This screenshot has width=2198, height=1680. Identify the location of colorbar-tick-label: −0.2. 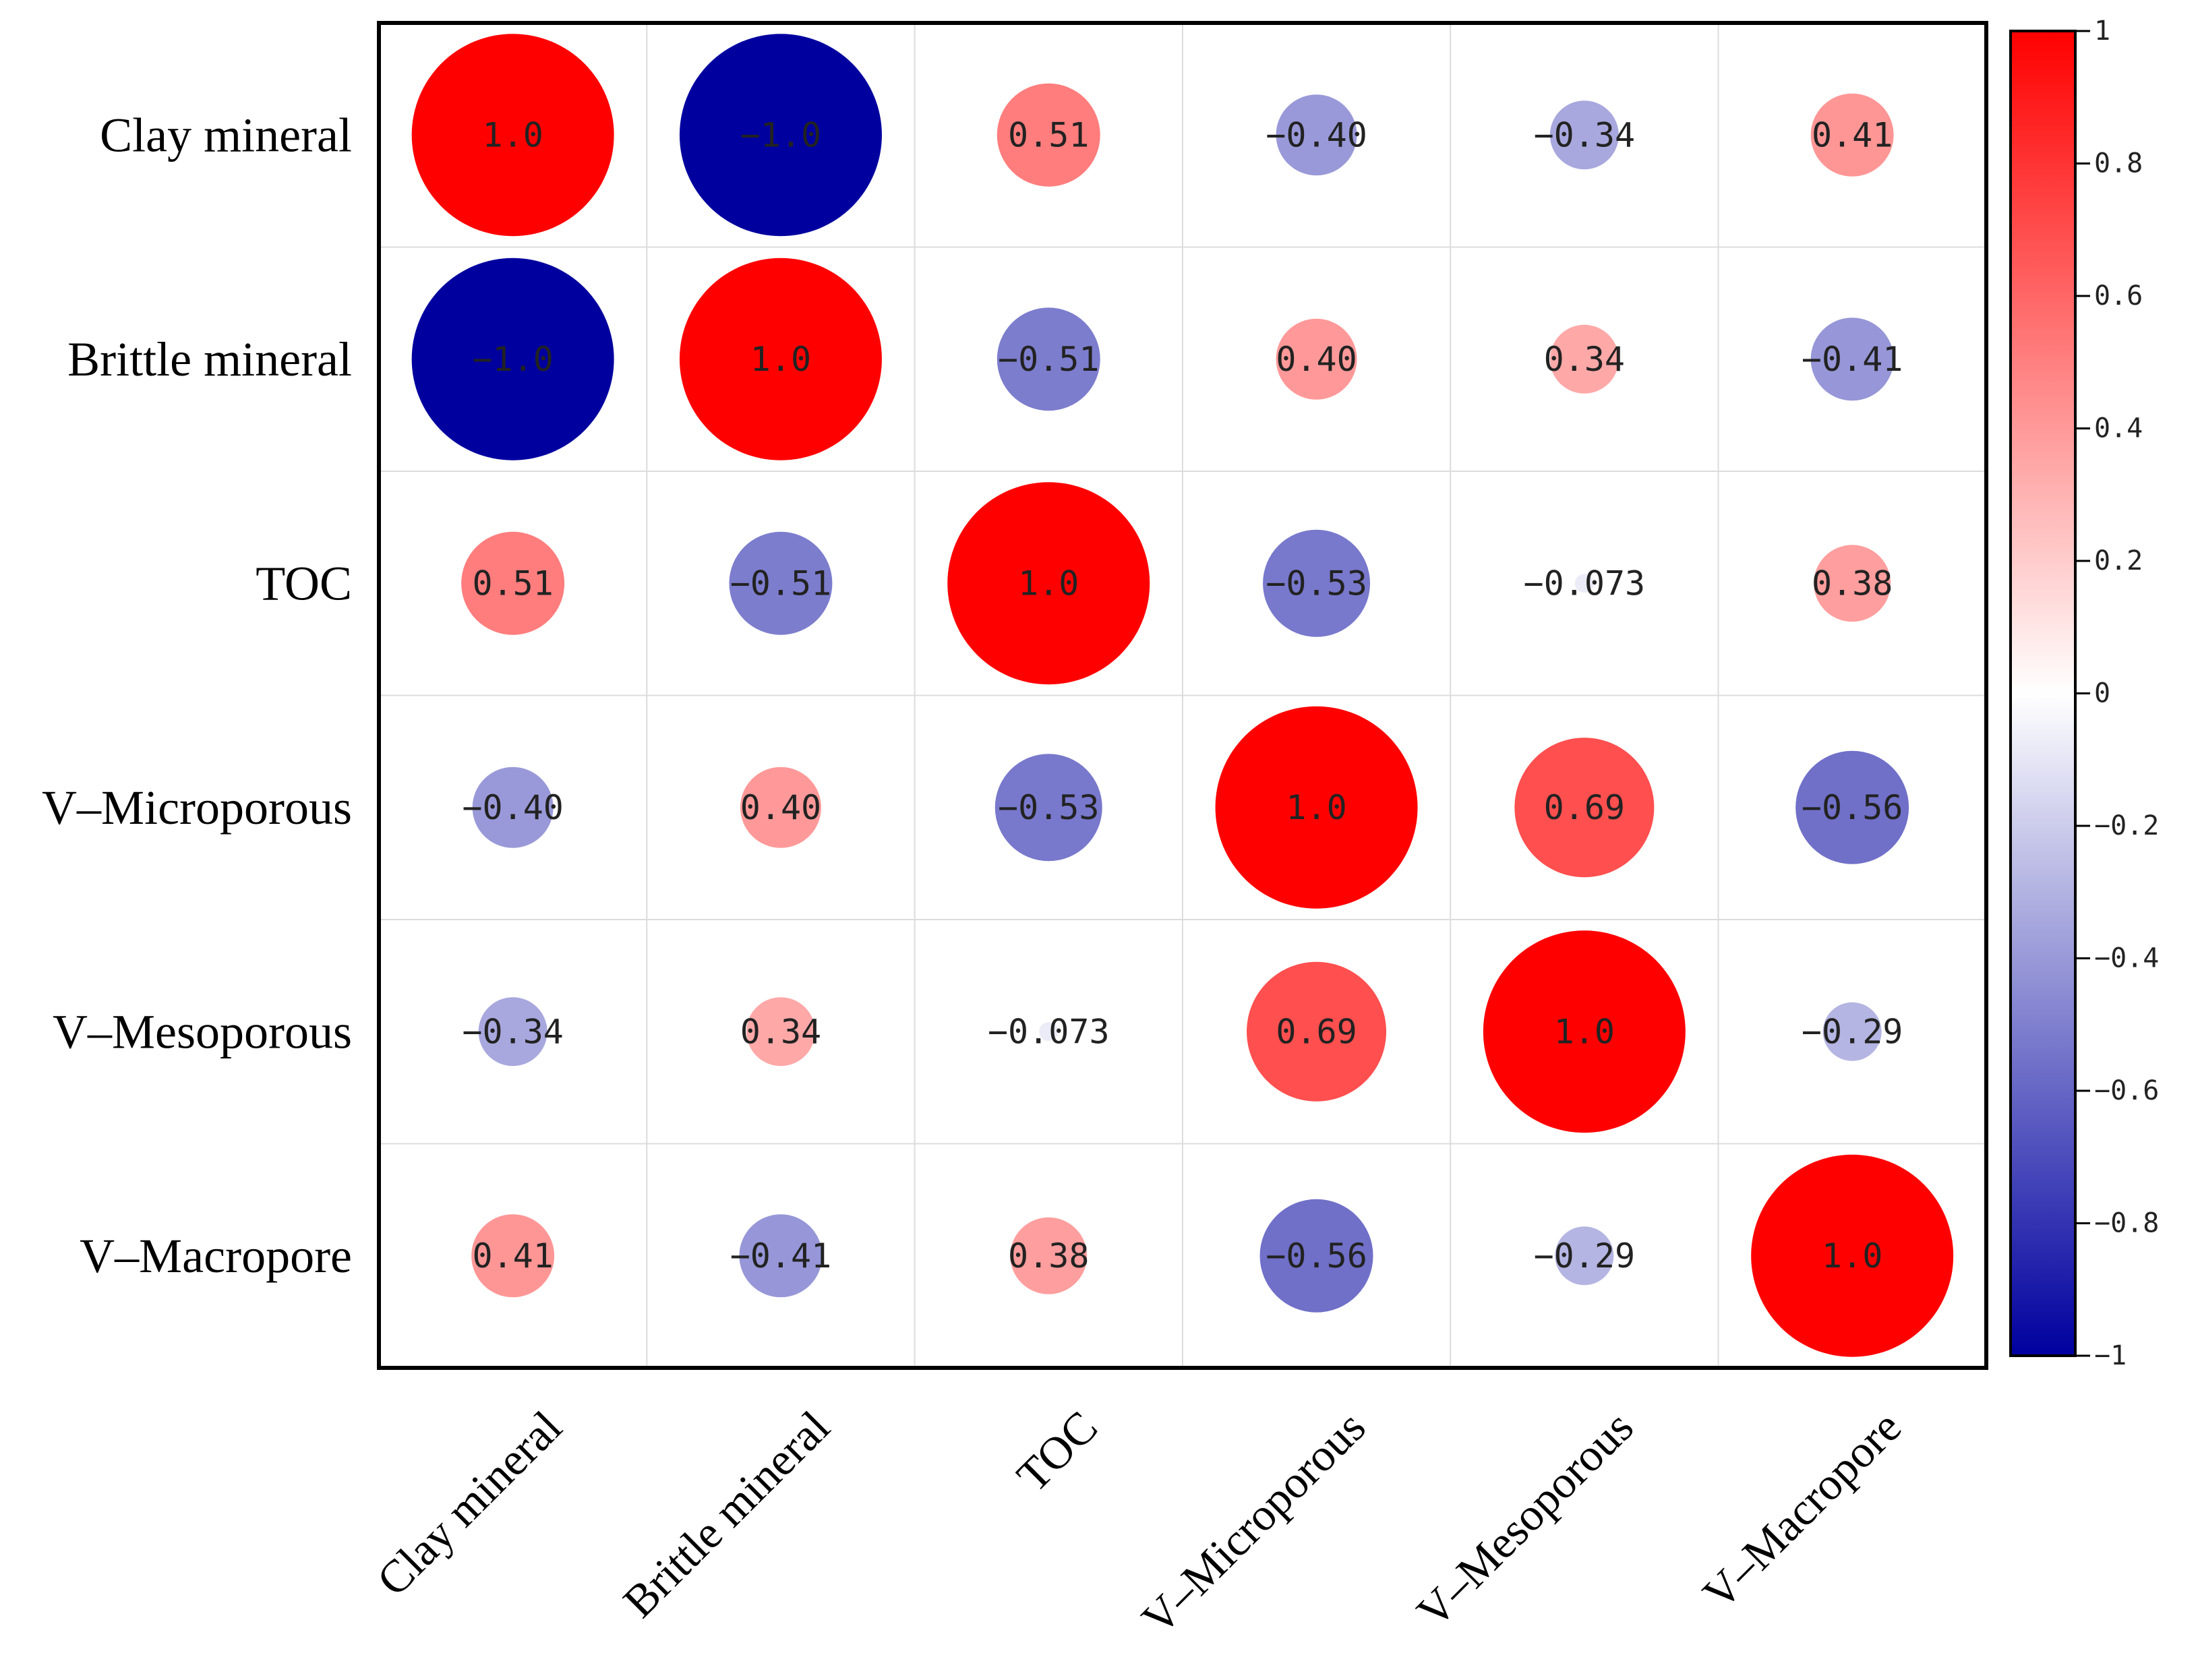
(2126, 826).